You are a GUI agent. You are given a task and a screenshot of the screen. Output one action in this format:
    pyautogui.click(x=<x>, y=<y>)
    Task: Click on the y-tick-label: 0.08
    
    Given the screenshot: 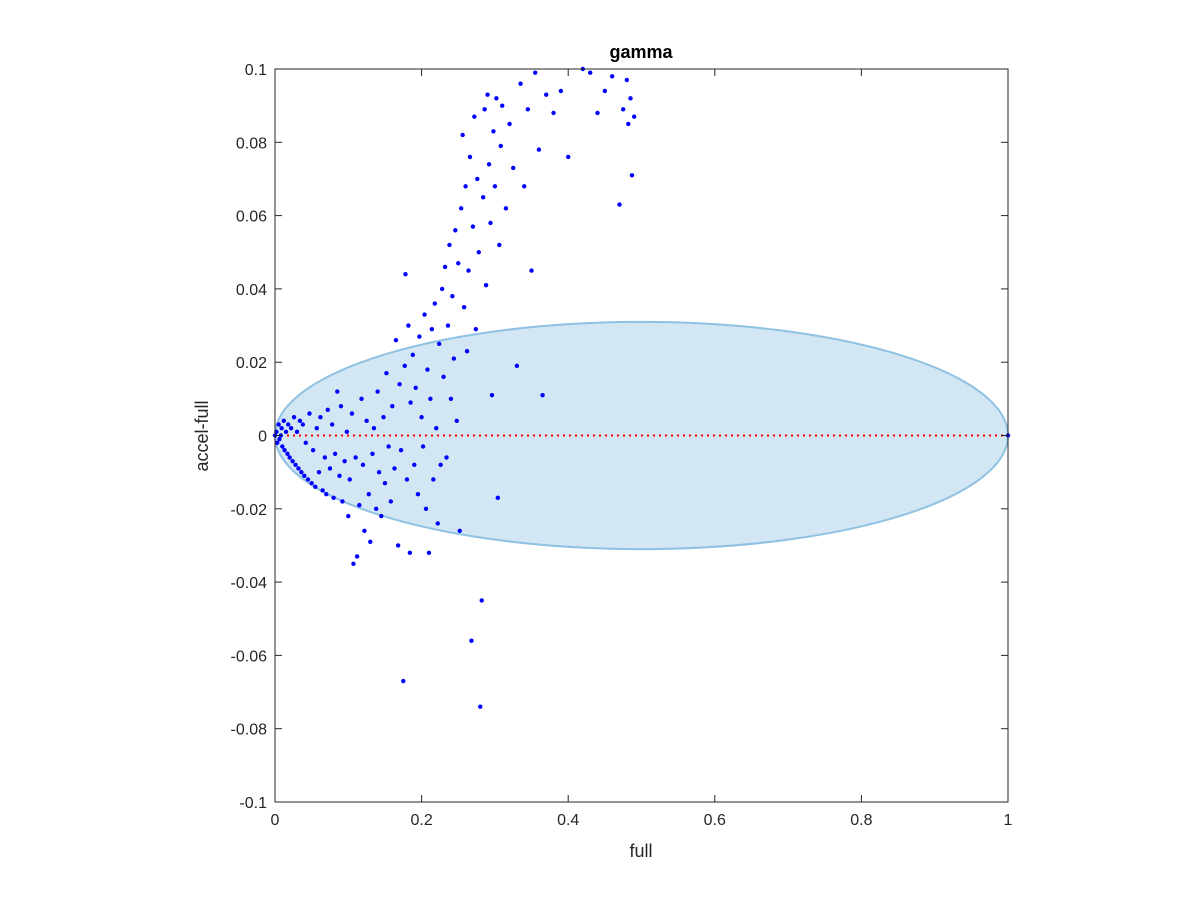 What is the action you would take?
    pyautogui.click(x=251, y=143)
    